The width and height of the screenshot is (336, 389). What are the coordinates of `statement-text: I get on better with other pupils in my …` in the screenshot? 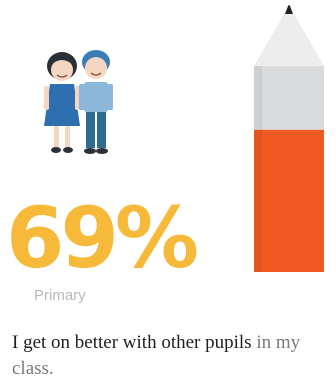 It's located at (162, 356).